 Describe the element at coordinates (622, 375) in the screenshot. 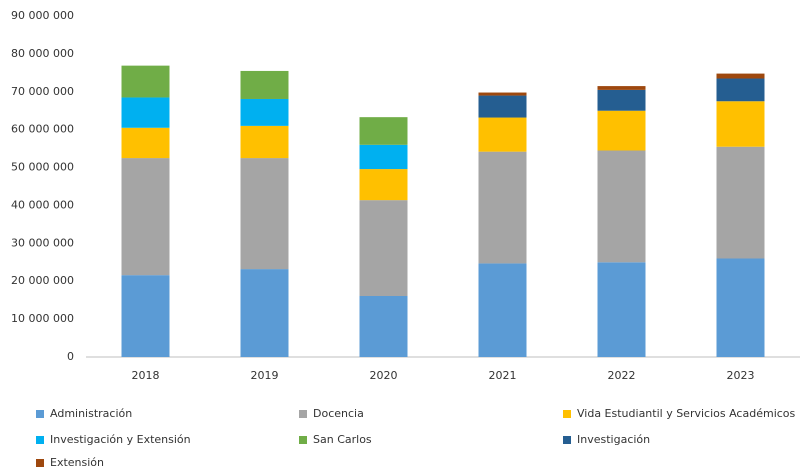

I see `x-tick-label: 2022` at that location.